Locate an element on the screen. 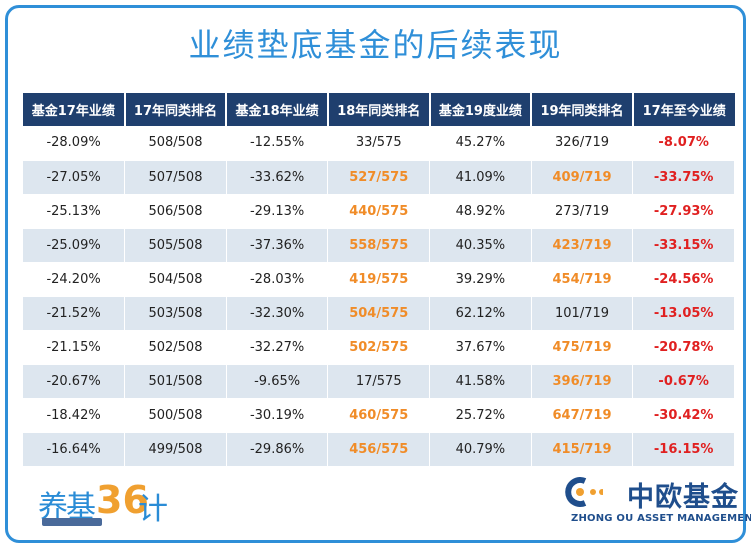 The image size is (751, 548). table-cell: 475/719 is located at coordinates (582, 347).